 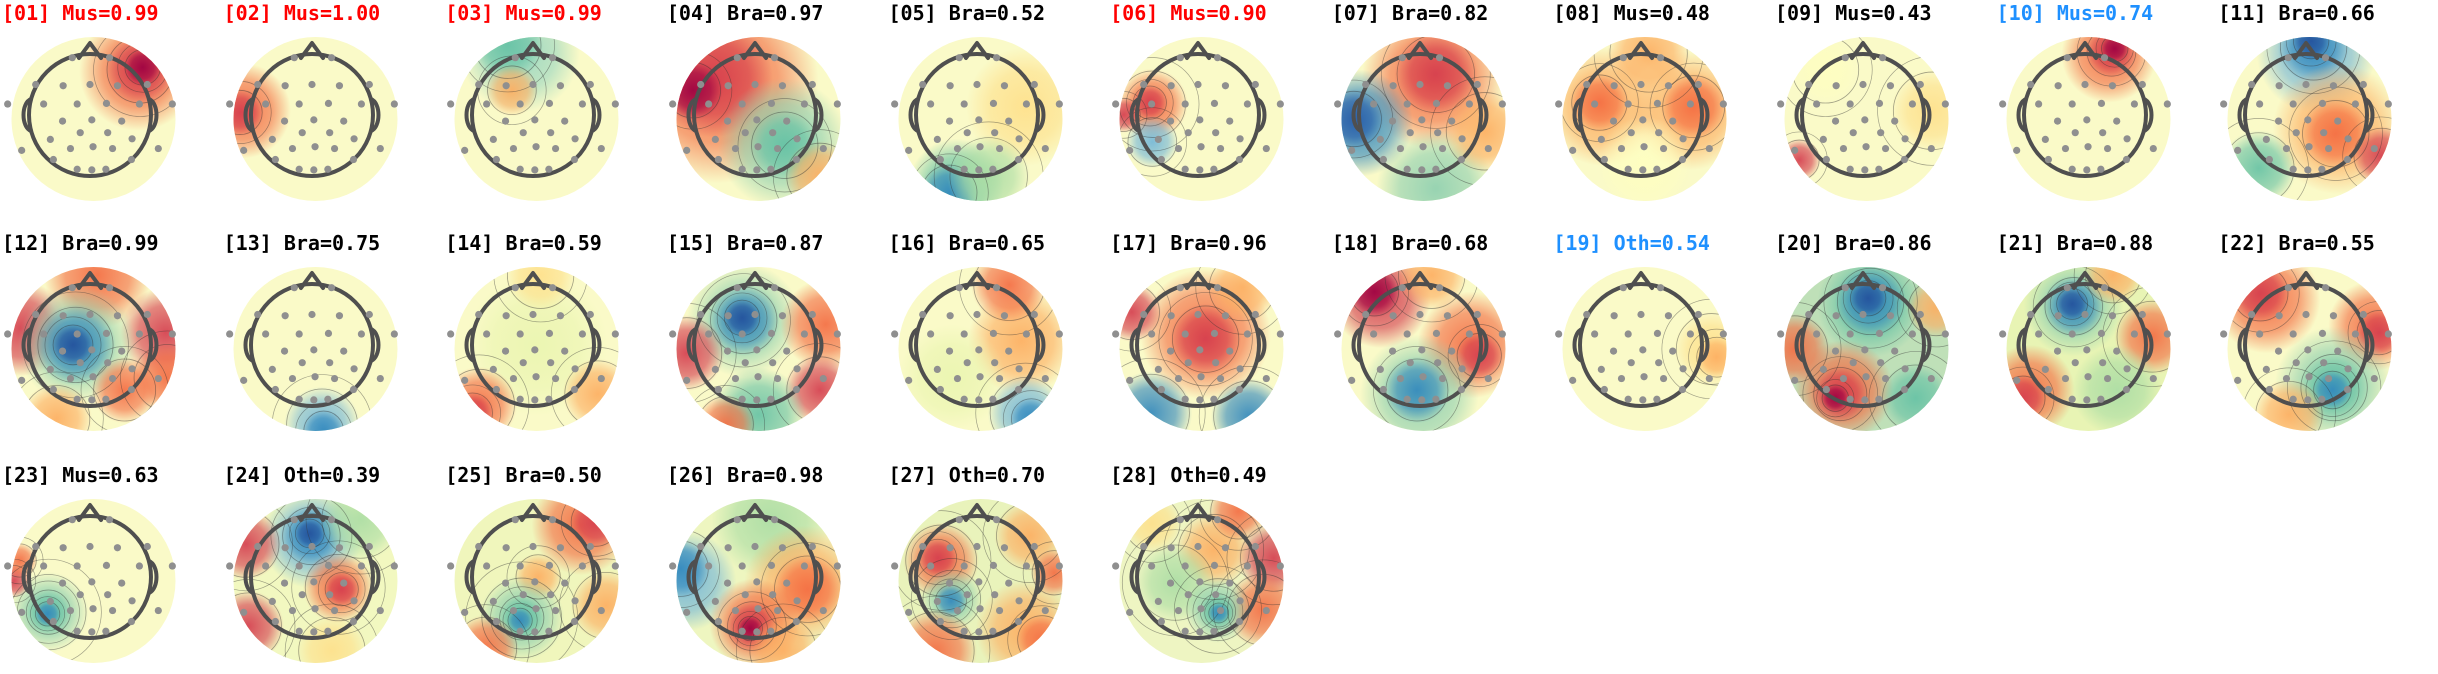 What do you see at coordinates (302, 475) in the screenshot?
I see `component-title: [24] Oth=0.39` at bounding box center [302, 475].